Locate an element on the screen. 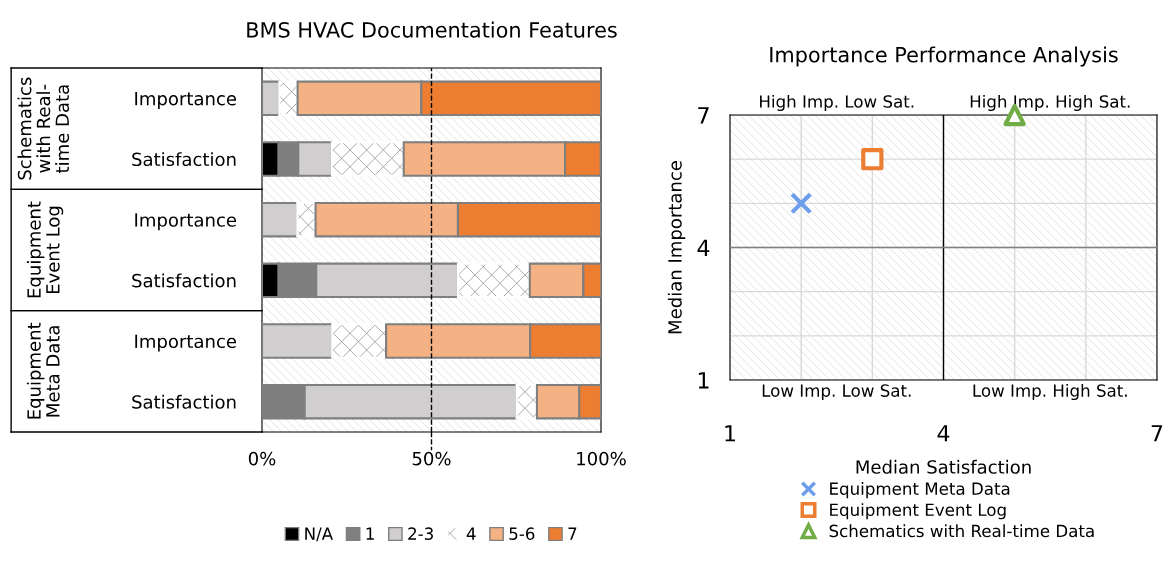 Image resolution: width=1170 pixels, height=564 pixels. chart-title: Importance Performance Analysis is located at coordinates (944, 56).